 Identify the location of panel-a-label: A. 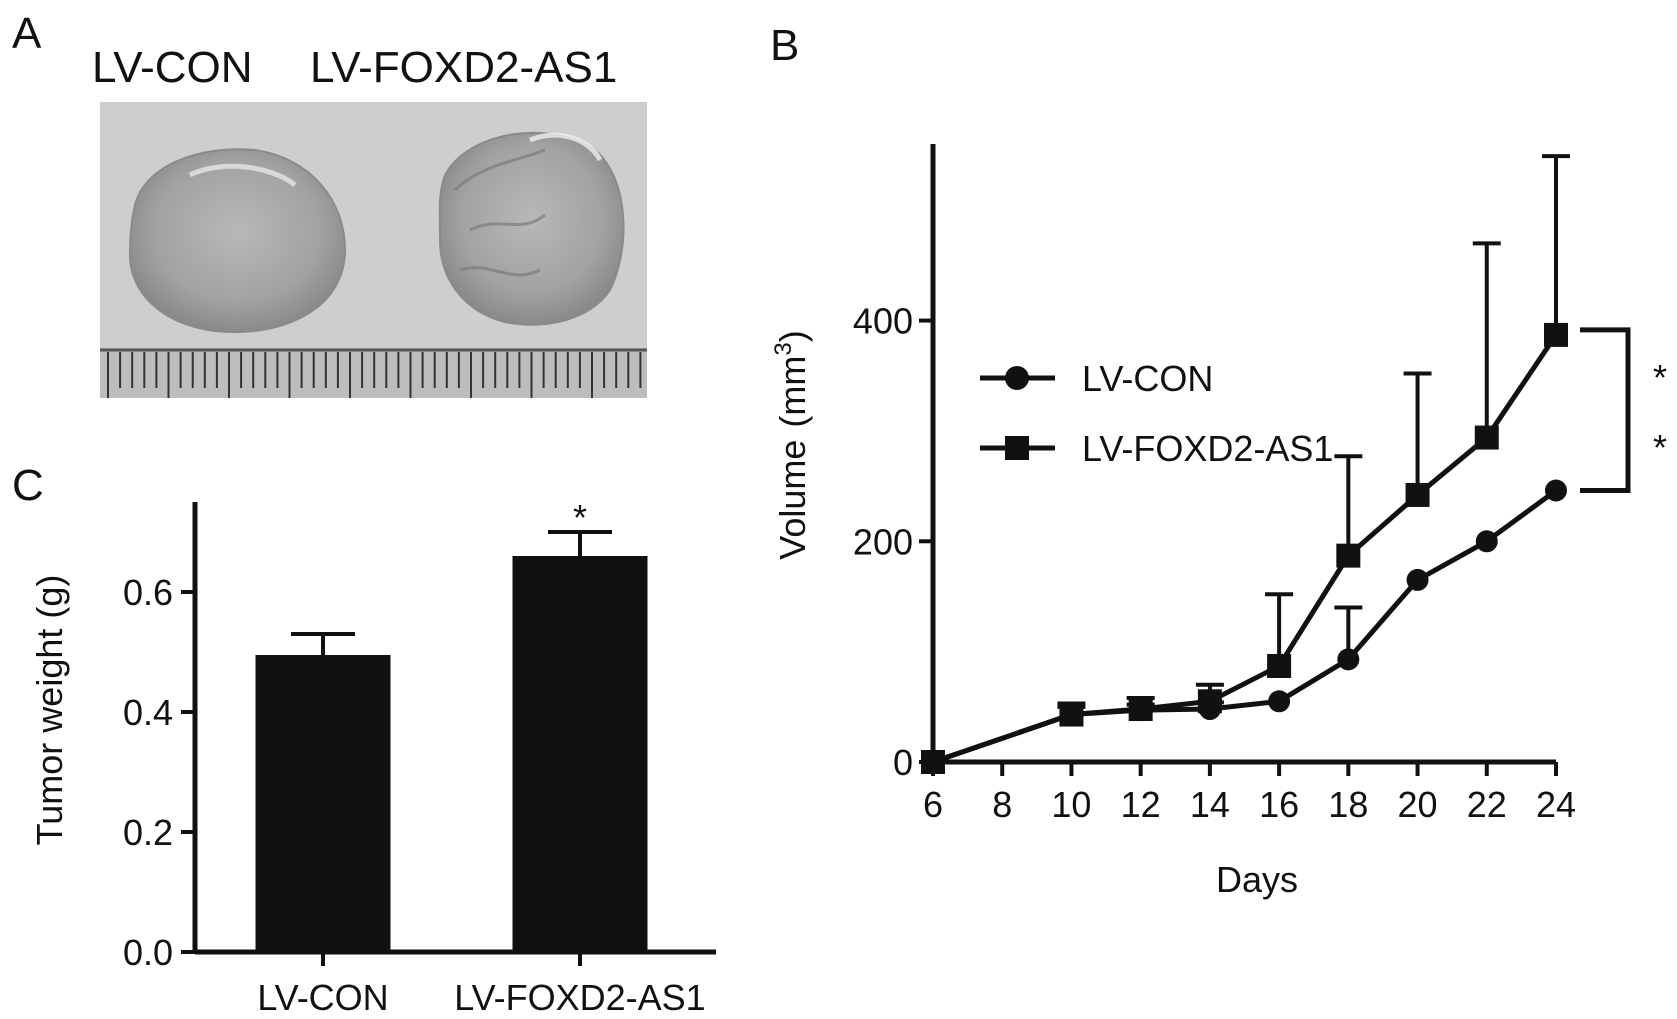
(27, 33).